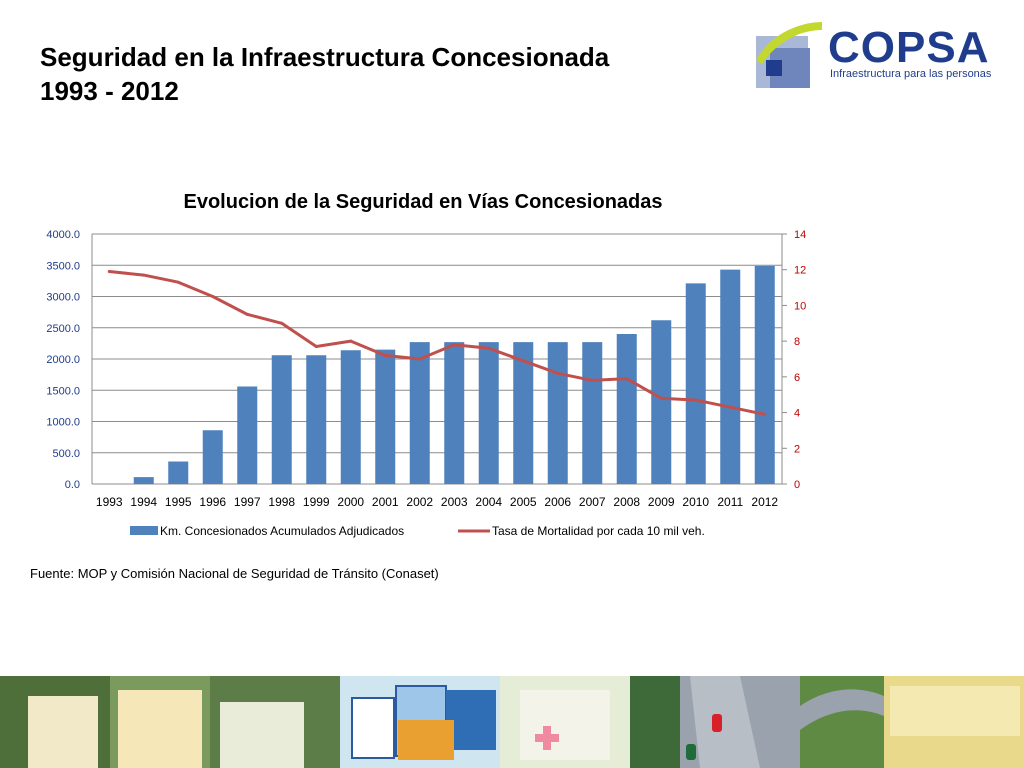 This screenshot has height=768, width=1024. Describe the element at coordinates (63, 235) in the screenshot. I see `left-tick-label: 4000.0` at that location.